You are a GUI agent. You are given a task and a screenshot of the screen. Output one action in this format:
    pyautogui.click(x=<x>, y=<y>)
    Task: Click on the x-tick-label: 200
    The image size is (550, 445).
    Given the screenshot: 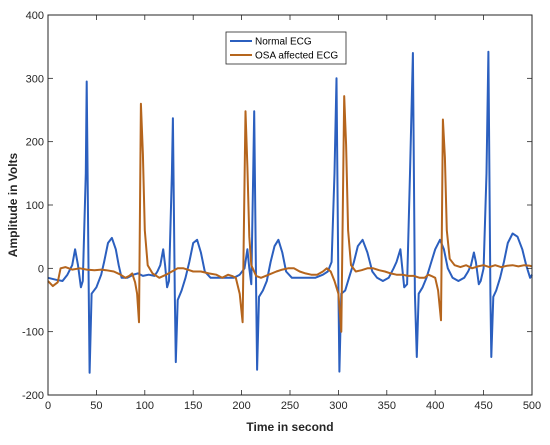 What is the action you would take?
    pyautogui.click(x=241, y=406)
    